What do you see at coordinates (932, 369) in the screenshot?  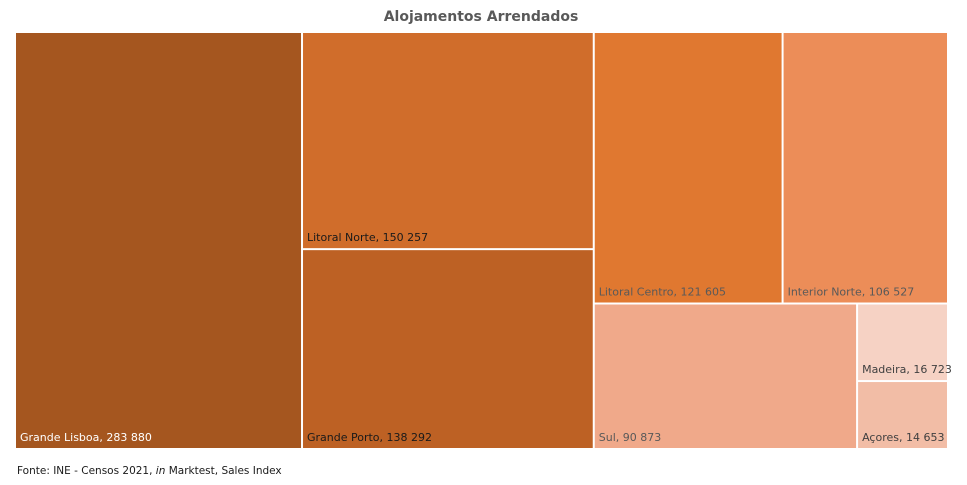 I see `tile-value: 16 723` at bounding box center [932, 369].